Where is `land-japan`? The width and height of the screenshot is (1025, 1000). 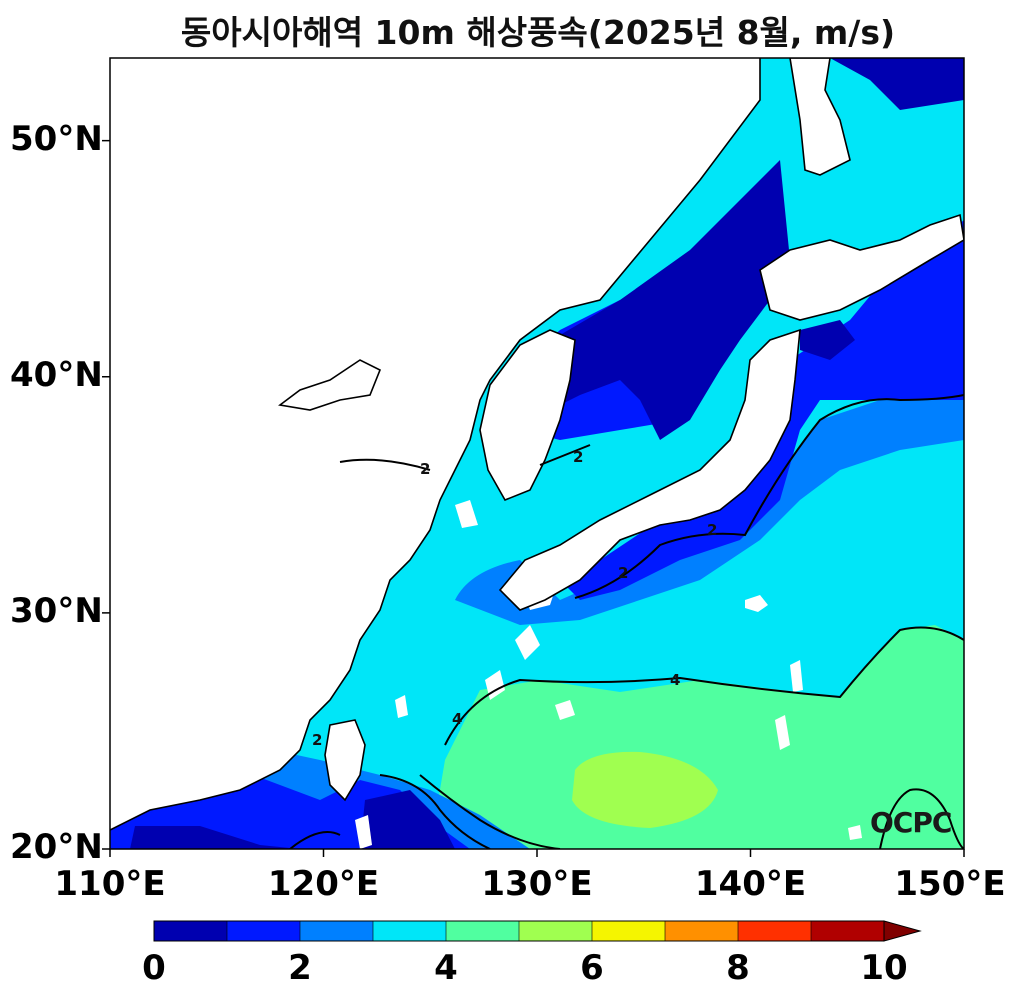 land-japan is located at coordinates (650, 470).